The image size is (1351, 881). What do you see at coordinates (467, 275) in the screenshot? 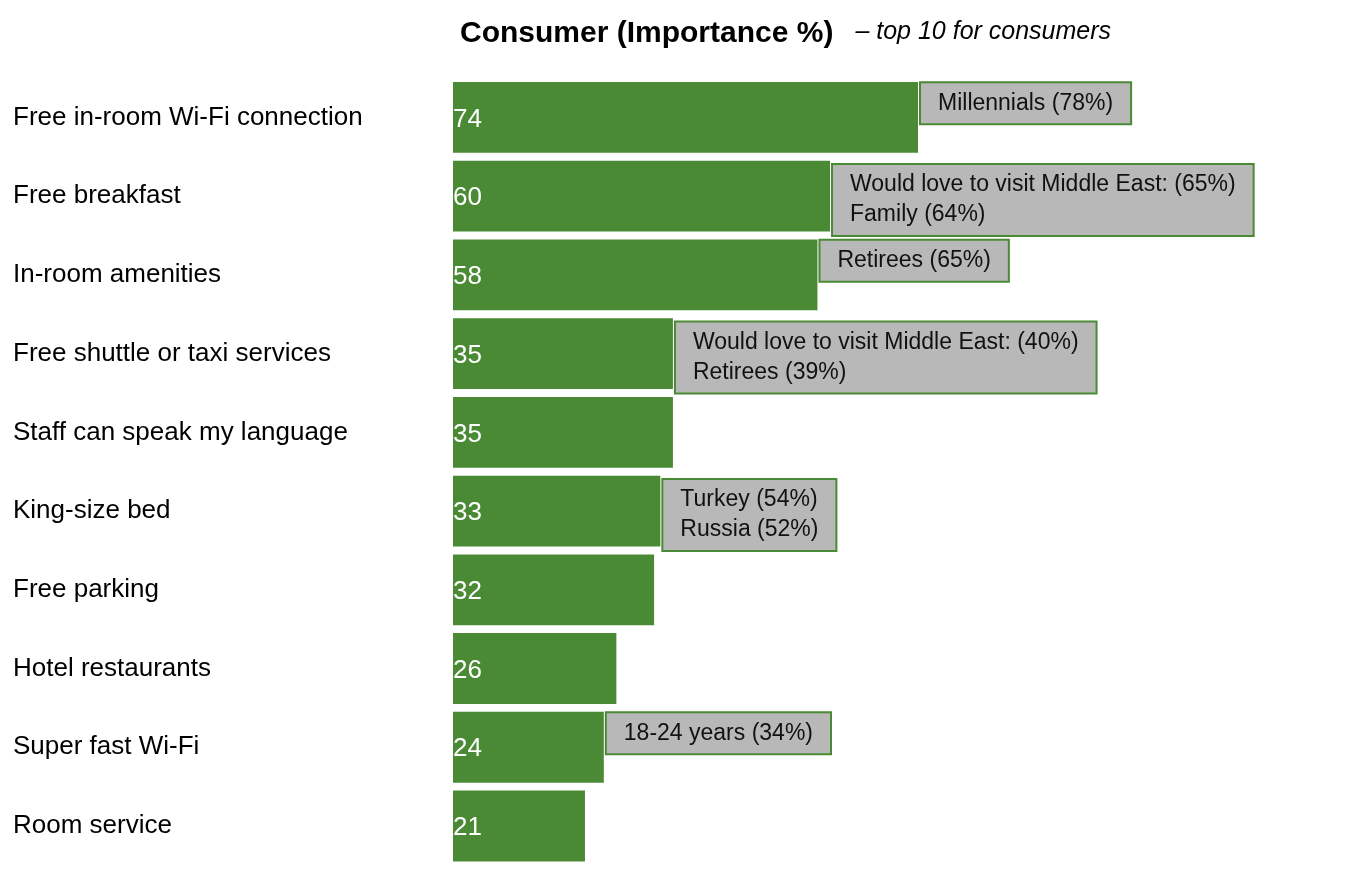
I see `data-label: 58` at bounding box center [467, 275].